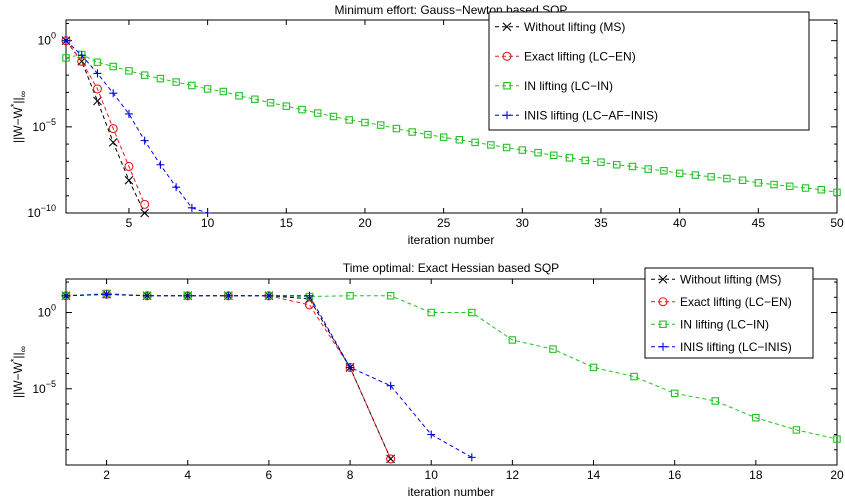 Image resolution: width=845 pixels, height=502 pixels. Describe the element at coordinates (680, 223) in the screenshot. I see `x-tick-label: 40` at that location.